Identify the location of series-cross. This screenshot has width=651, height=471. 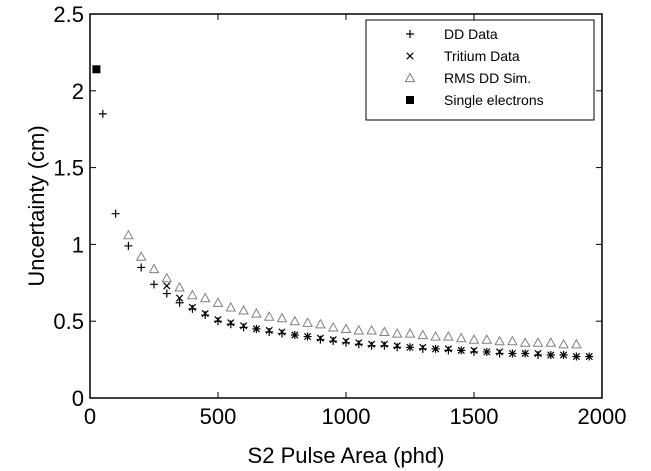
(378, 321).